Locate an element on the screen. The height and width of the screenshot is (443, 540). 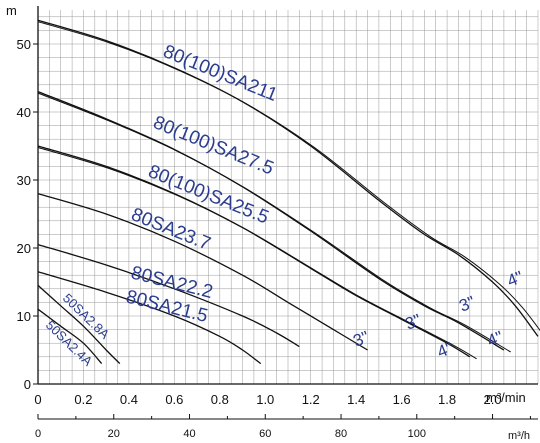
series-label: 80(100)SA211 is located at coordinates (220, 73).